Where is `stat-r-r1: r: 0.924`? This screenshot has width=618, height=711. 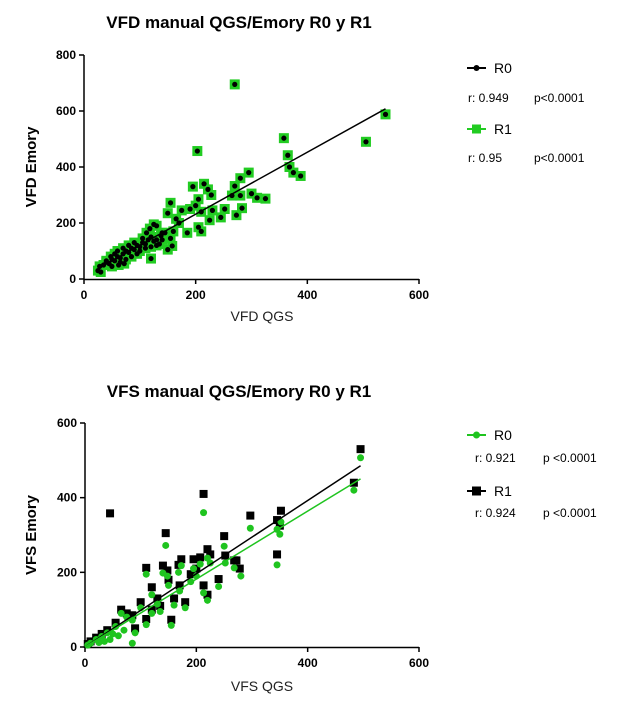
stat-r-r1: r: 0.924 is located at coordinates (495, 513).